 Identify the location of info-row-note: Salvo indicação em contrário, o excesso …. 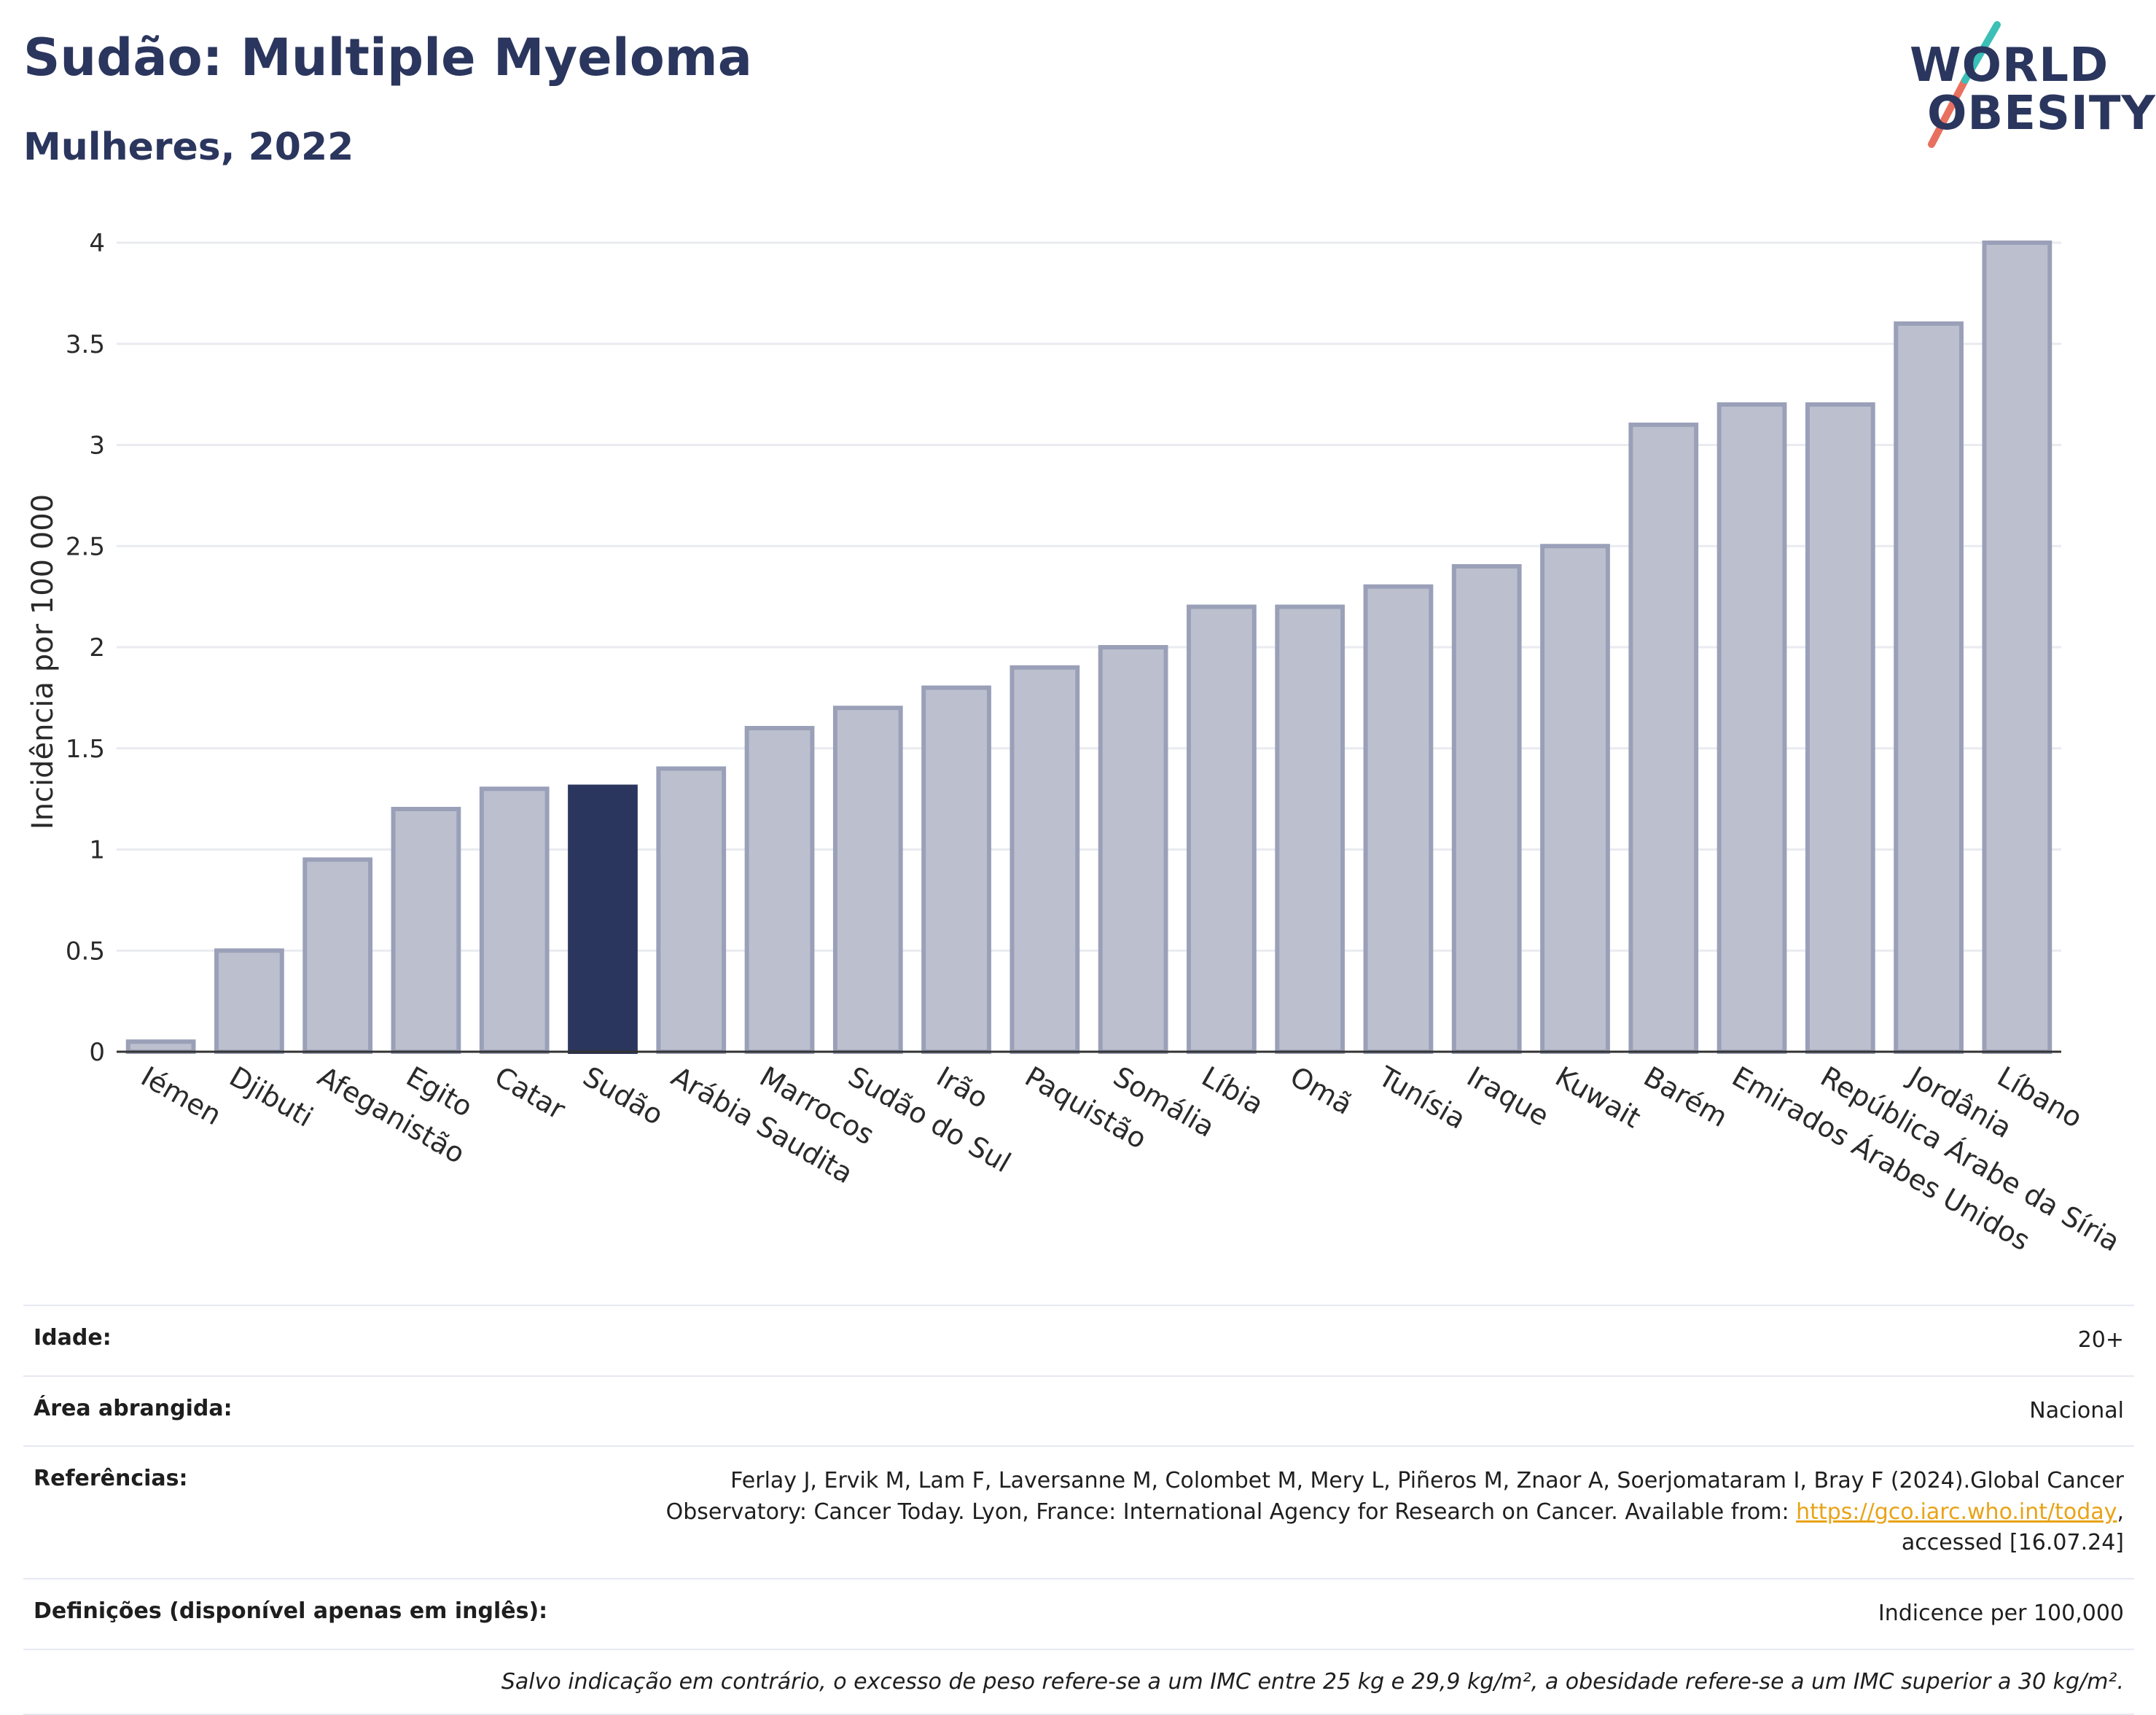
(1079, 1681).